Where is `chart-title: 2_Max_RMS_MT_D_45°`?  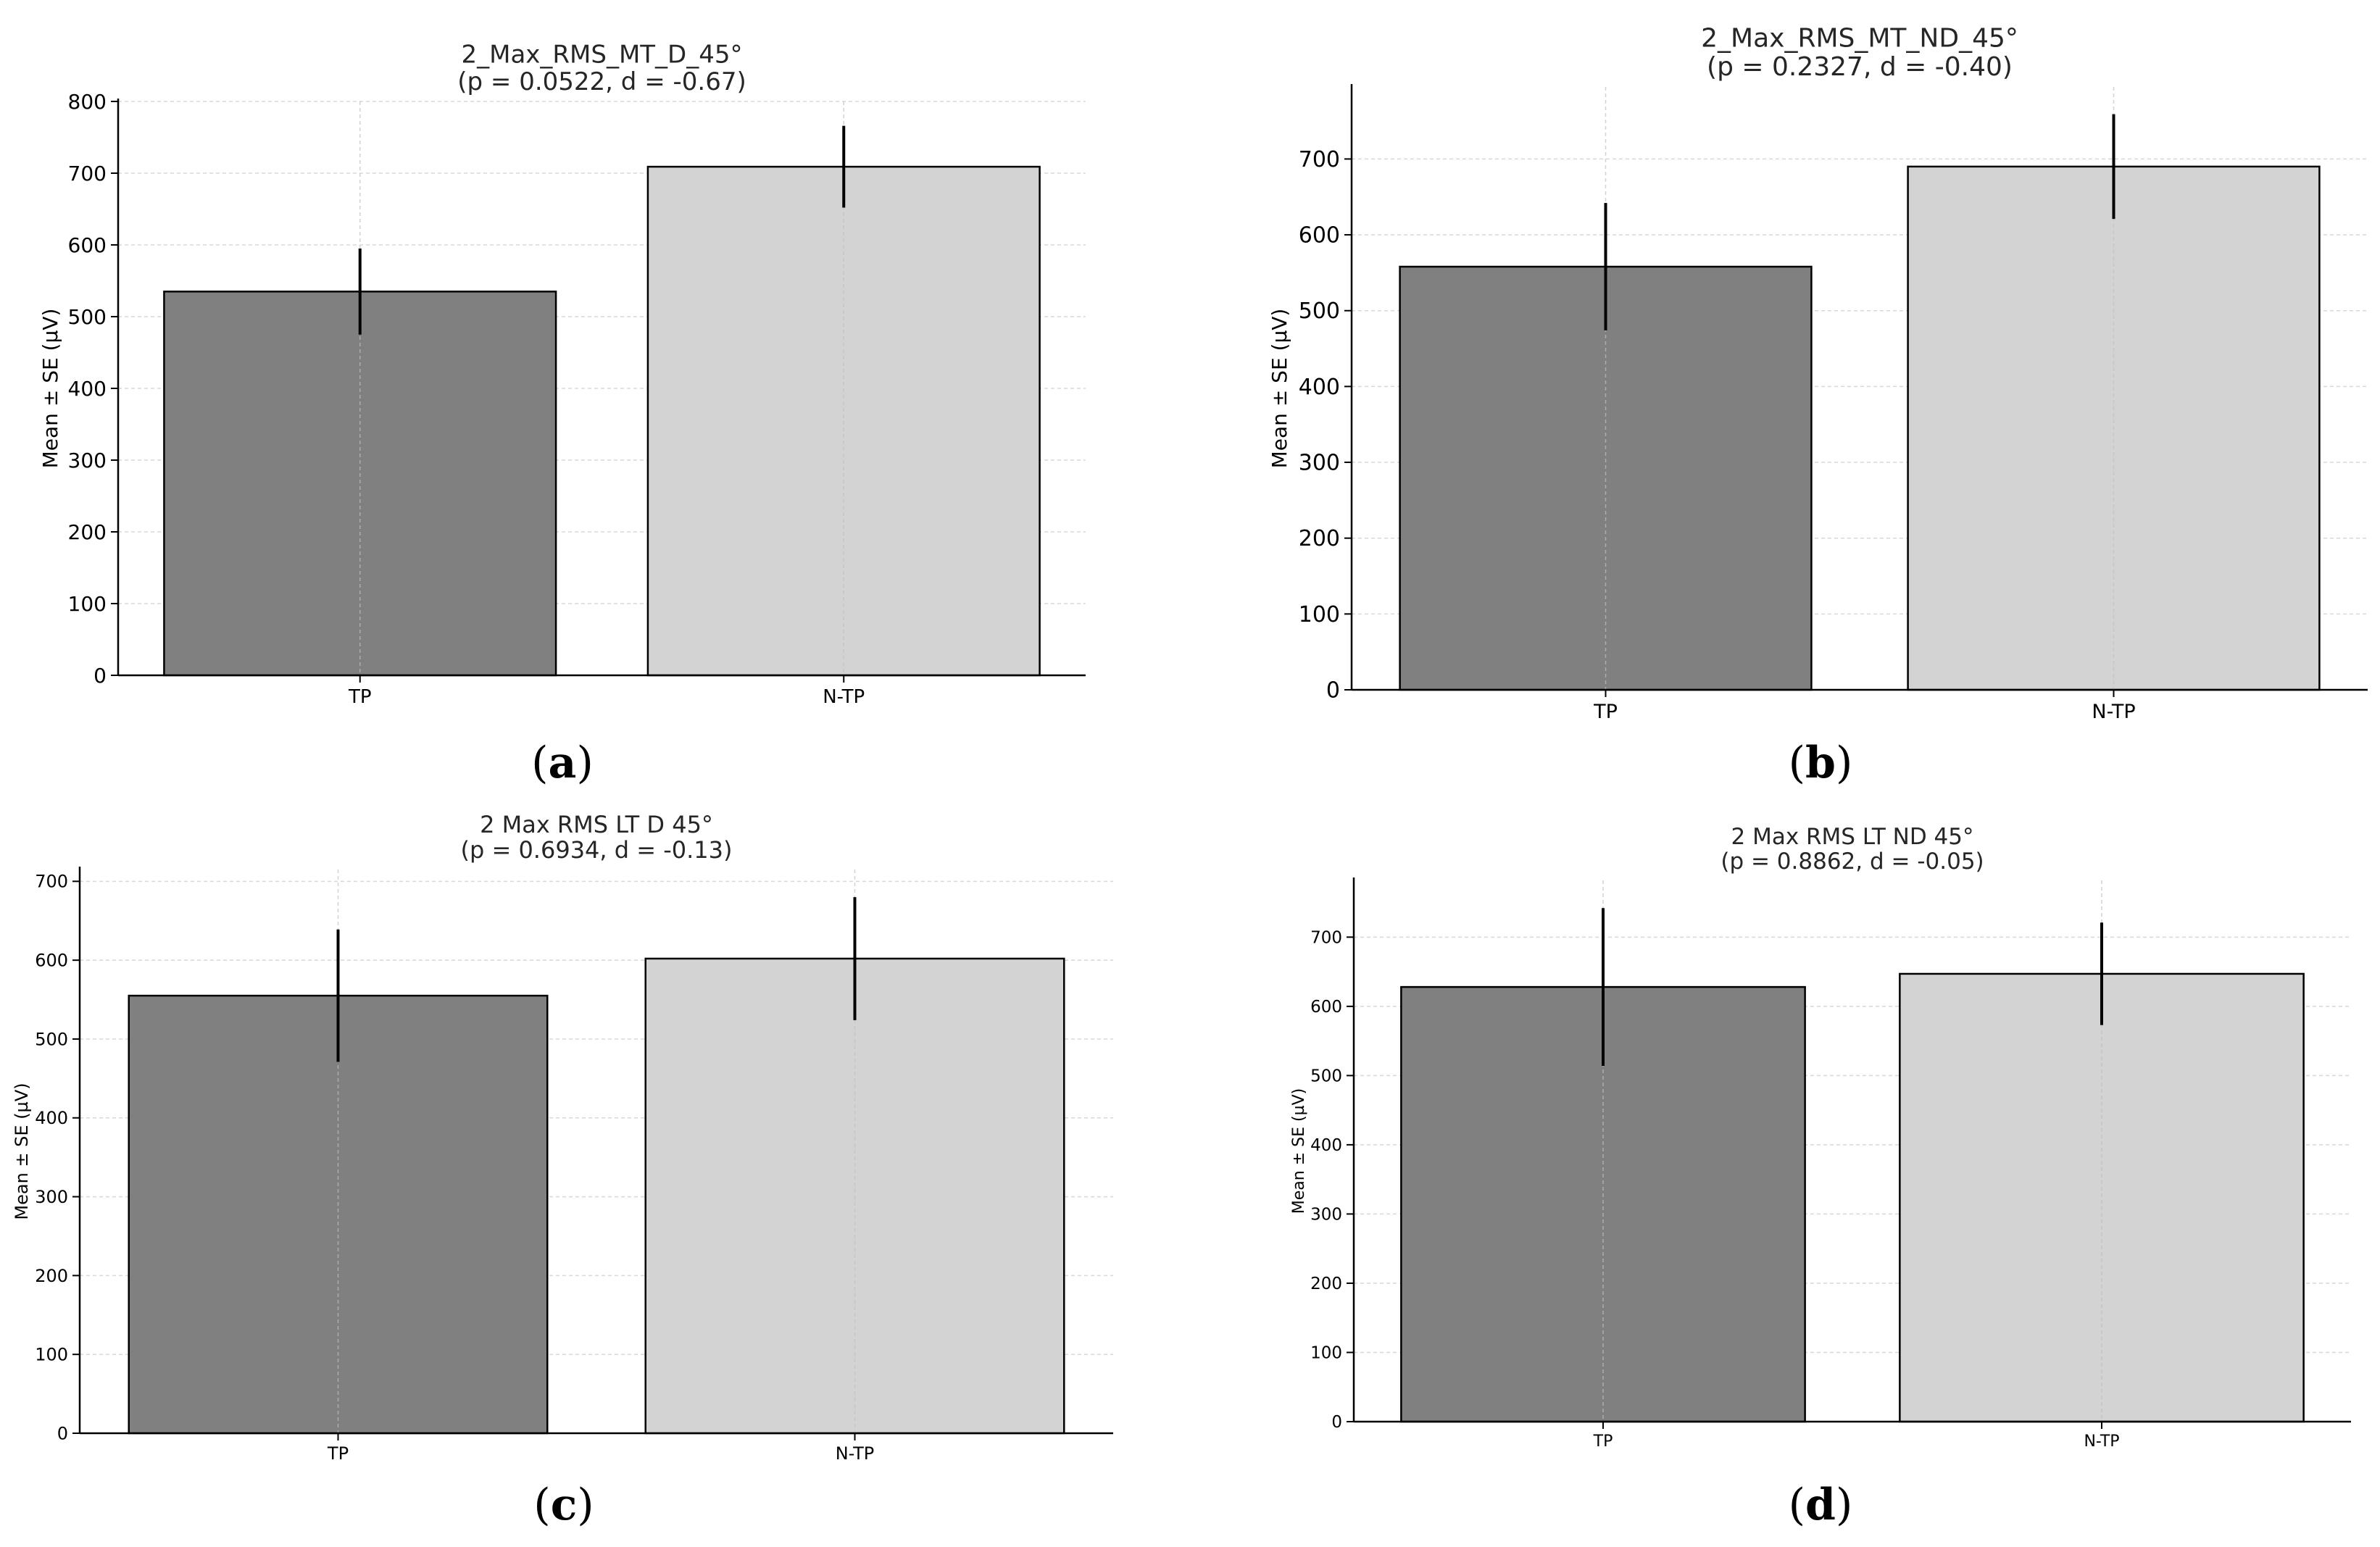
chart-title: 2_Max_RMS_MT_D_45° is located at coordinates (602, 55).